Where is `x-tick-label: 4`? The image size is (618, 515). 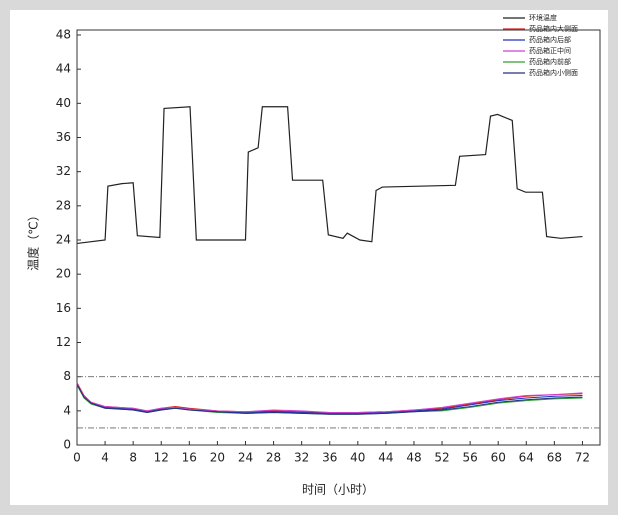 x-tick-label: 4 is located at coordinates (105, 458).